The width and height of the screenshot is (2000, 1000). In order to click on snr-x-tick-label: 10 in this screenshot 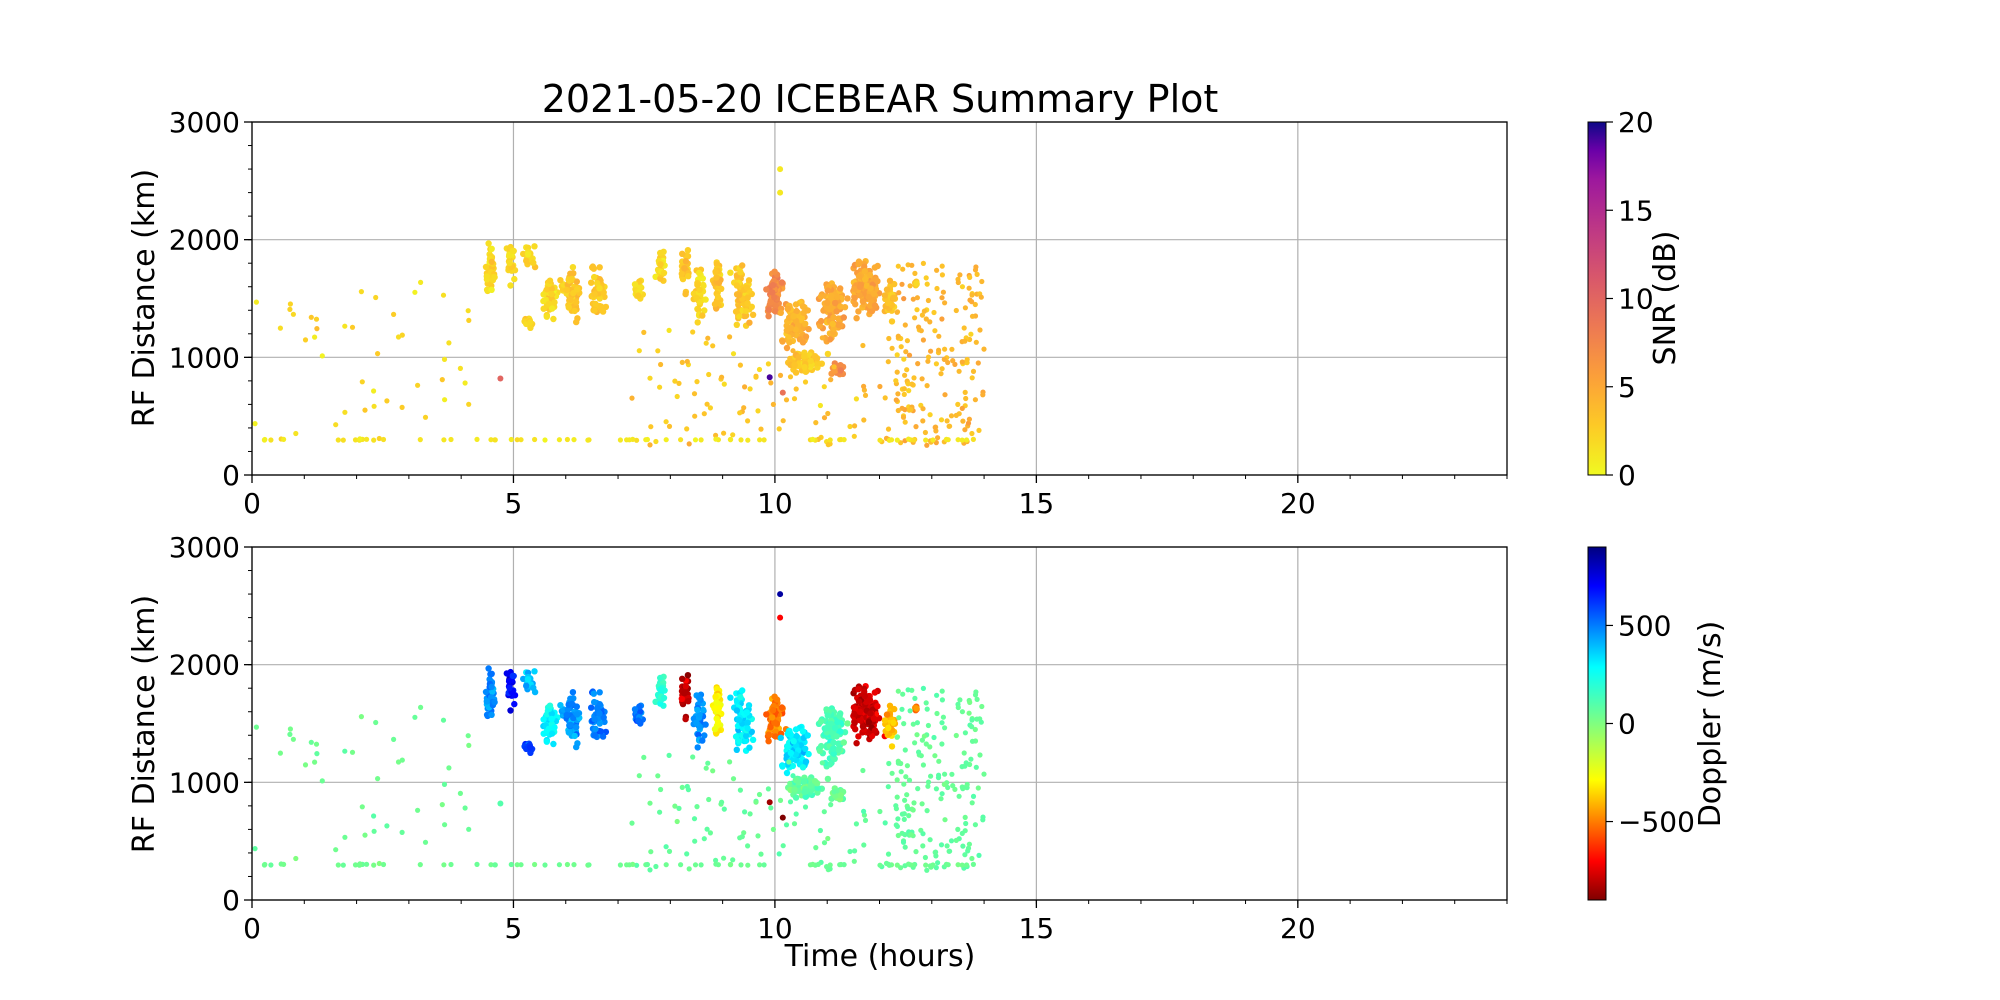, I will do `click(775, 503)`.